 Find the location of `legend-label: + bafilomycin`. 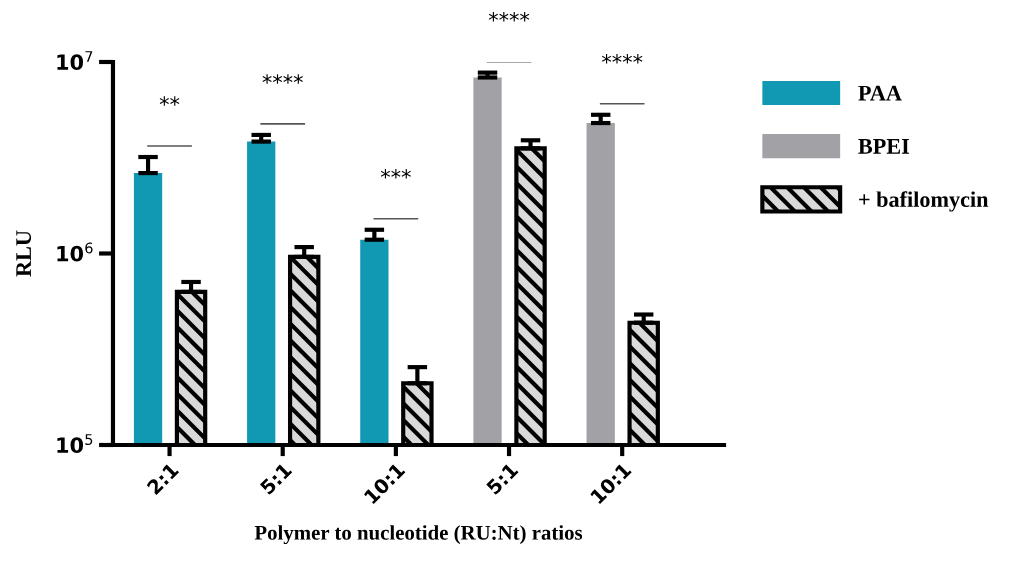

legend-label: + bafilomycin is located at coordinates (924, 201).